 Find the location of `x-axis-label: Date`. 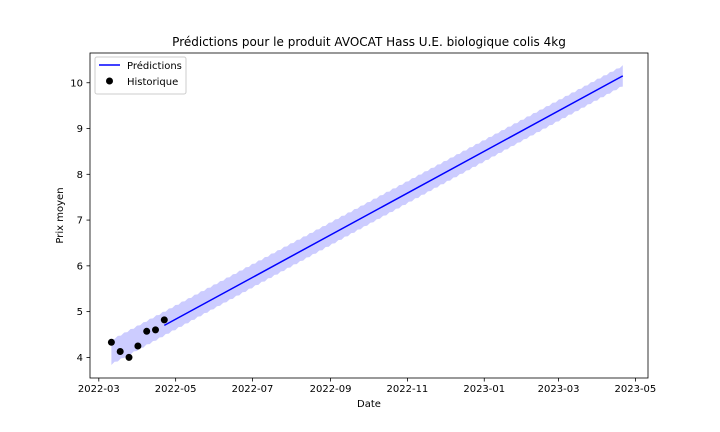

x-axis-label: Date is located at coordinates (369, 404).